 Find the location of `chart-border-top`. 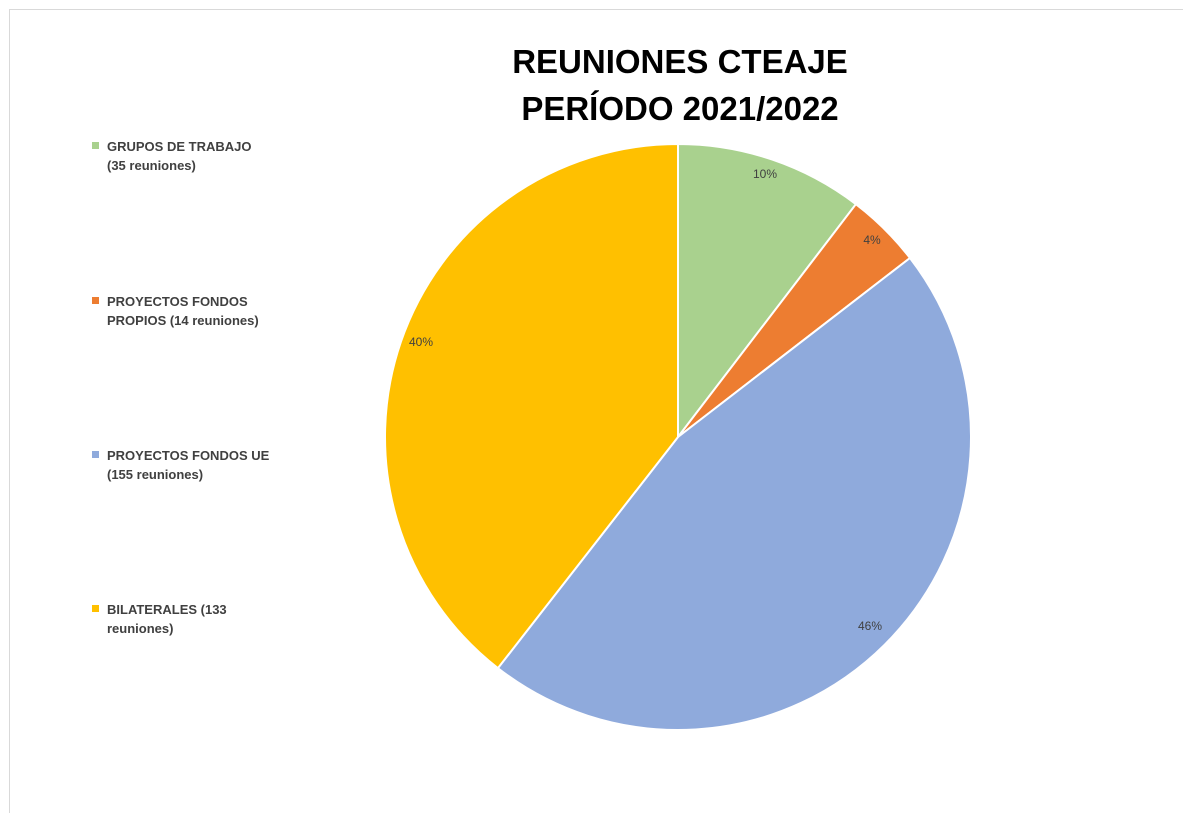

chart-border-top is located at coordinates (596, 9).